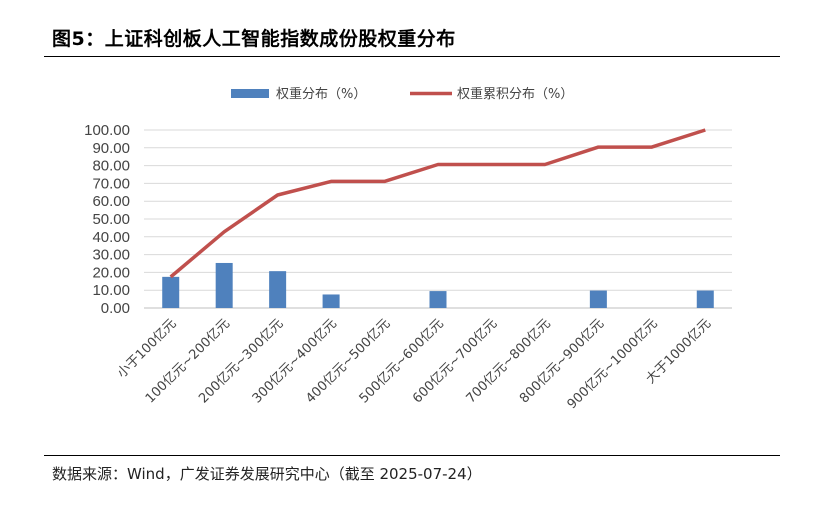 The image size is (816, 525). Describe the element at coordinates (412, 56) in the screenshot. I see `title-rule` at that location.